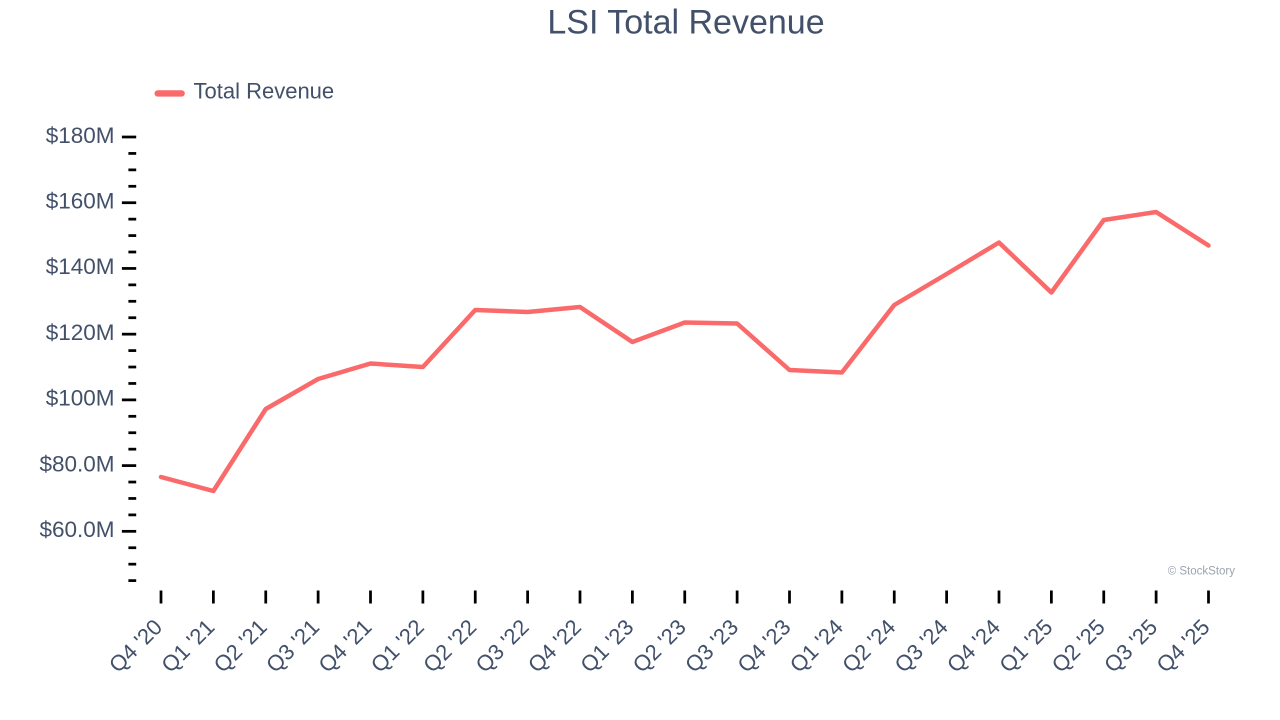 The width and height of the screenshot is (1280, 720). What do you see at coordinates (80, 135) in the screenshot?
I see `svg-text: $180M` at bounding box center [80, 135].